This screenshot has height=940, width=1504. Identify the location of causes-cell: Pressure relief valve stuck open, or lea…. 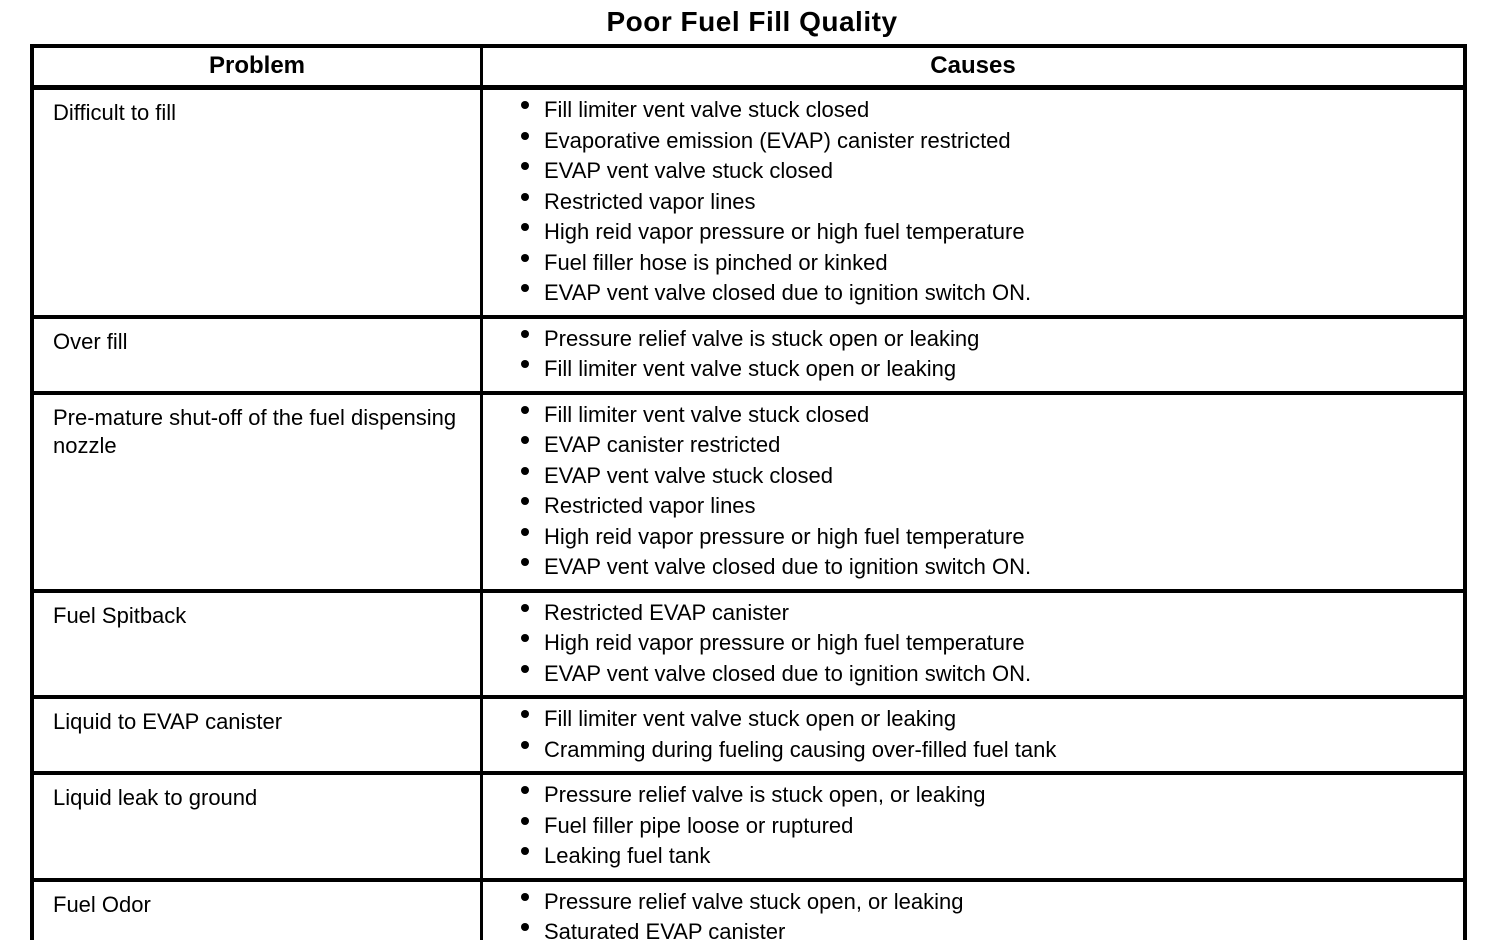
(973, 911).